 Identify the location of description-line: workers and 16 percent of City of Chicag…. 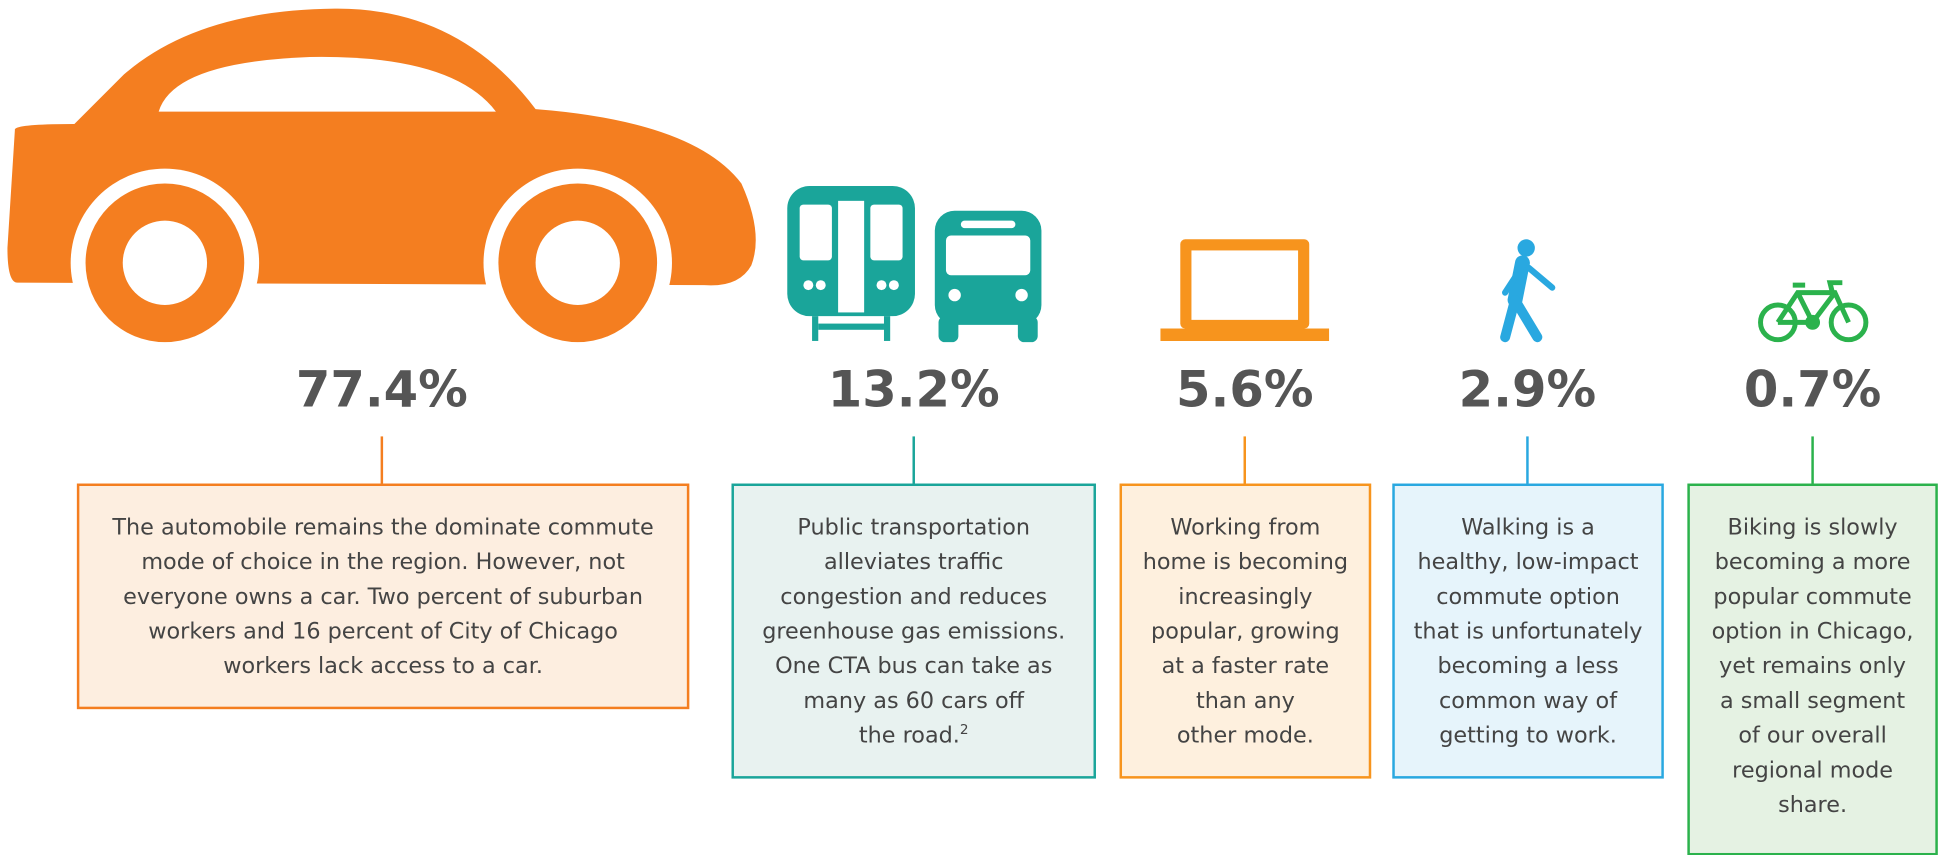
(383, 631).